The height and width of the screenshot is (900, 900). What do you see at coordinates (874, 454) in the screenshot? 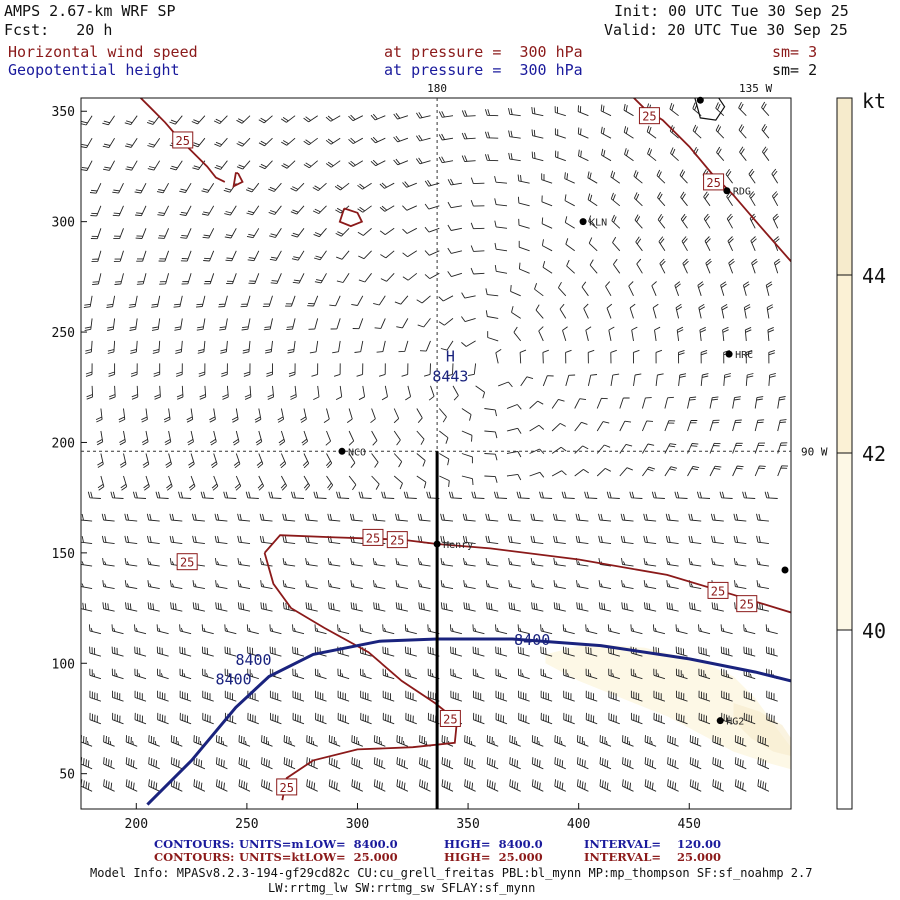
I see `colorbar-level-label: 42` at bounding box center [874, 454].